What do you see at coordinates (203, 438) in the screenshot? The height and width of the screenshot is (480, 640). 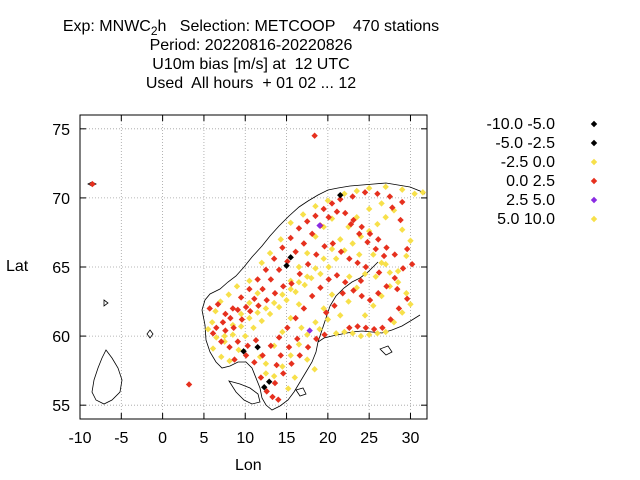 I see `x-tick-label: 5` at bounding box center [203, 438].